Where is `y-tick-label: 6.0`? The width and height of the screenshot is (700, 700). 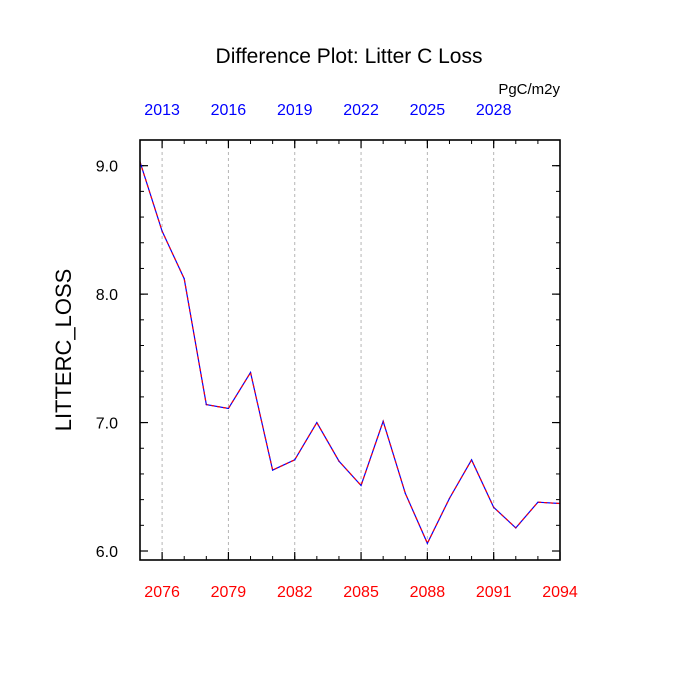 y-tick-label: 6.0 is located at coordinates (107, 552).